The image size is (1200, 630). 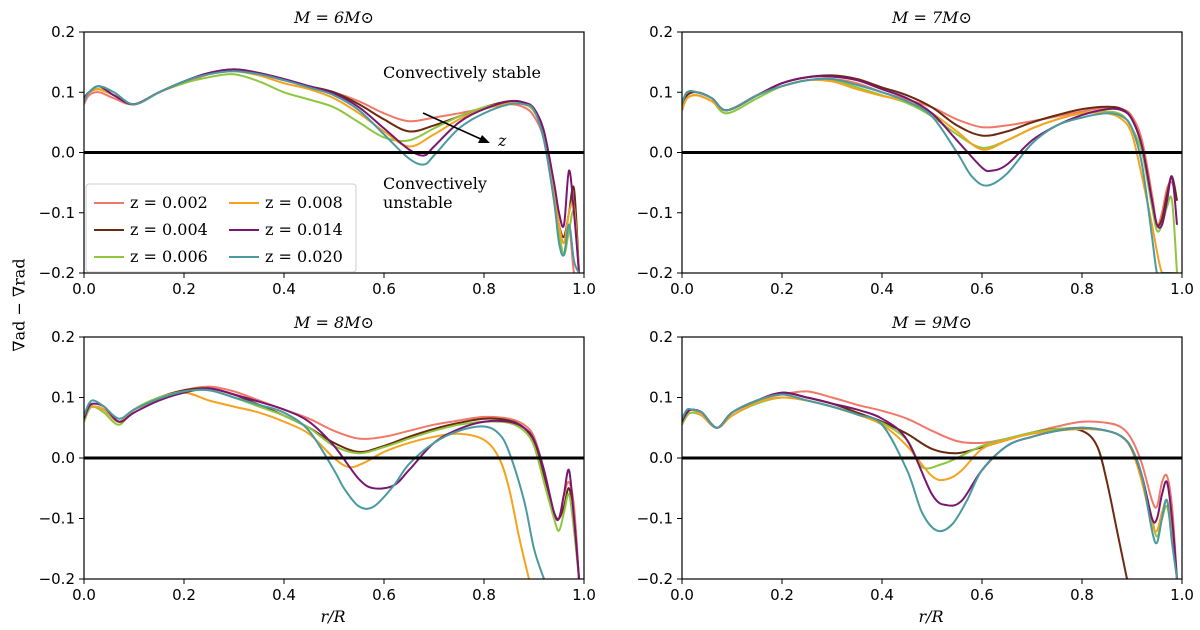 I want to click on annotation-unstable-line2: unstable, so click(x=418, y=202).